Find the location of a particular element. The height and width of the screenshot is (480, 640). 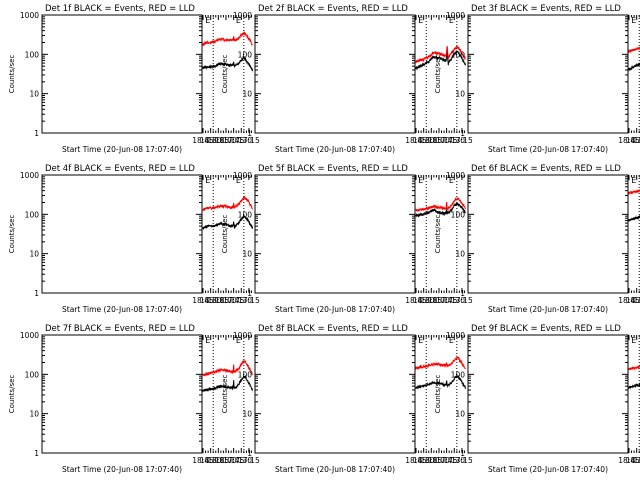

panel-title: Det 4f BLACK = Events, RED = LLD is located at coordinates (120, 169).